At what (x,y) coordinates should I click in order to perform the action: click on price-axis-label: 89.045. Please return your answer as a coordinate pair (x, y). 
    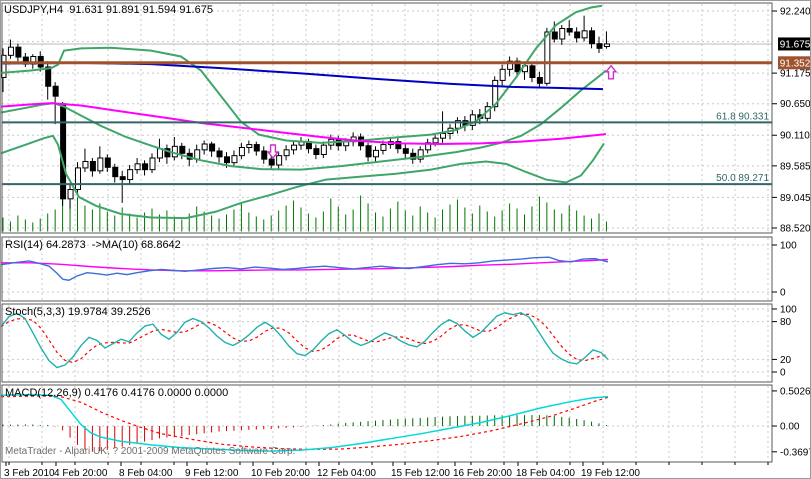
    Looking at the image, I should click on (795, 198).